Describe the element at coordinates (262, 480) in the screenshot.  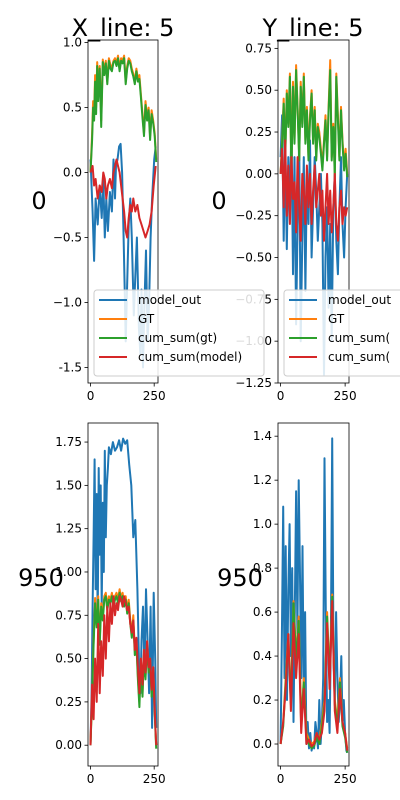
I see `y-tick-label: 1.2` at that location.